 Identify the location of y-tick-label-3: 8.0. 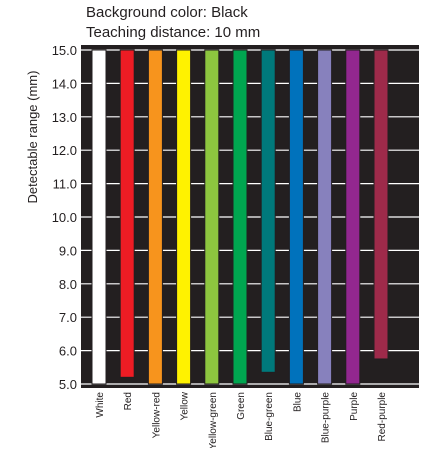
(68, 284).